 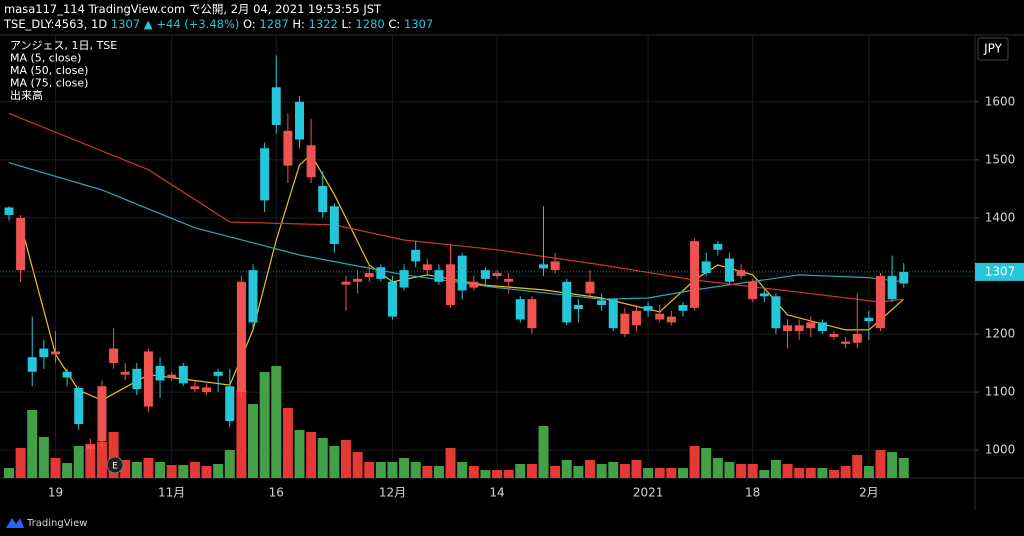 I want to click on ohlc: O: 1287 H: 1322 L: 1280 C: 1307, so click(x=338, y=24).